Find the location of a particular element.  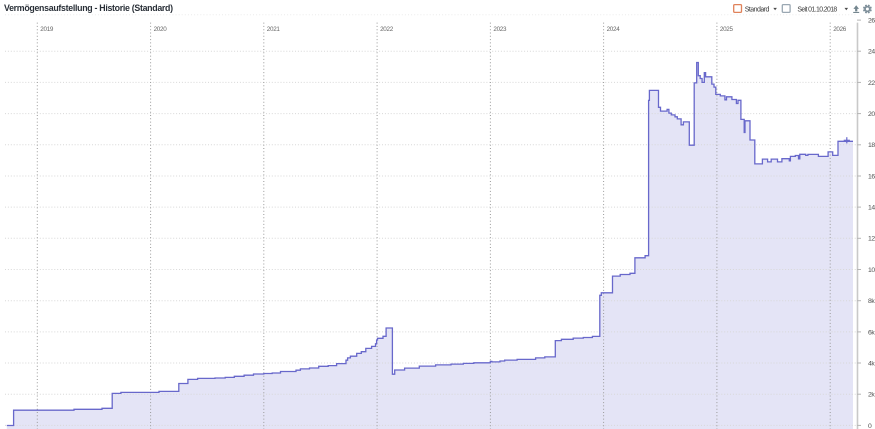

svg-text: 14k is located at coordinates (871, 208).